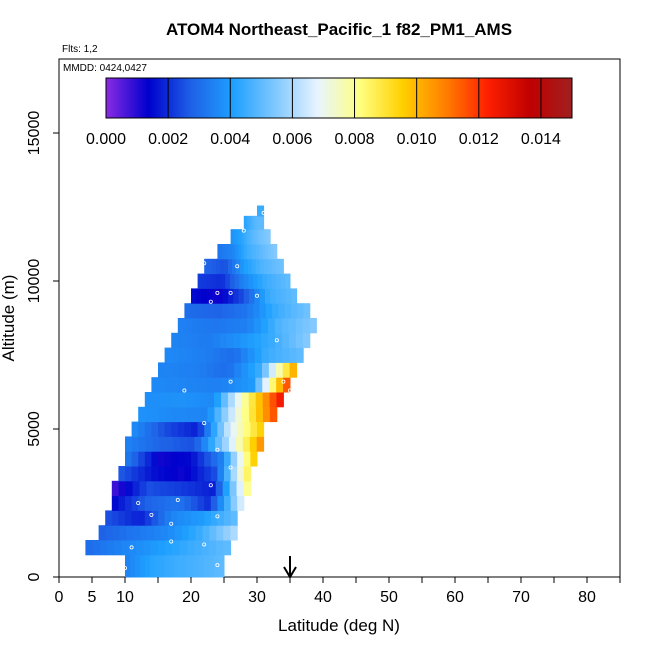 The image size is (650, 650). I want to click on colorbar-ramp, so click(339, 98).